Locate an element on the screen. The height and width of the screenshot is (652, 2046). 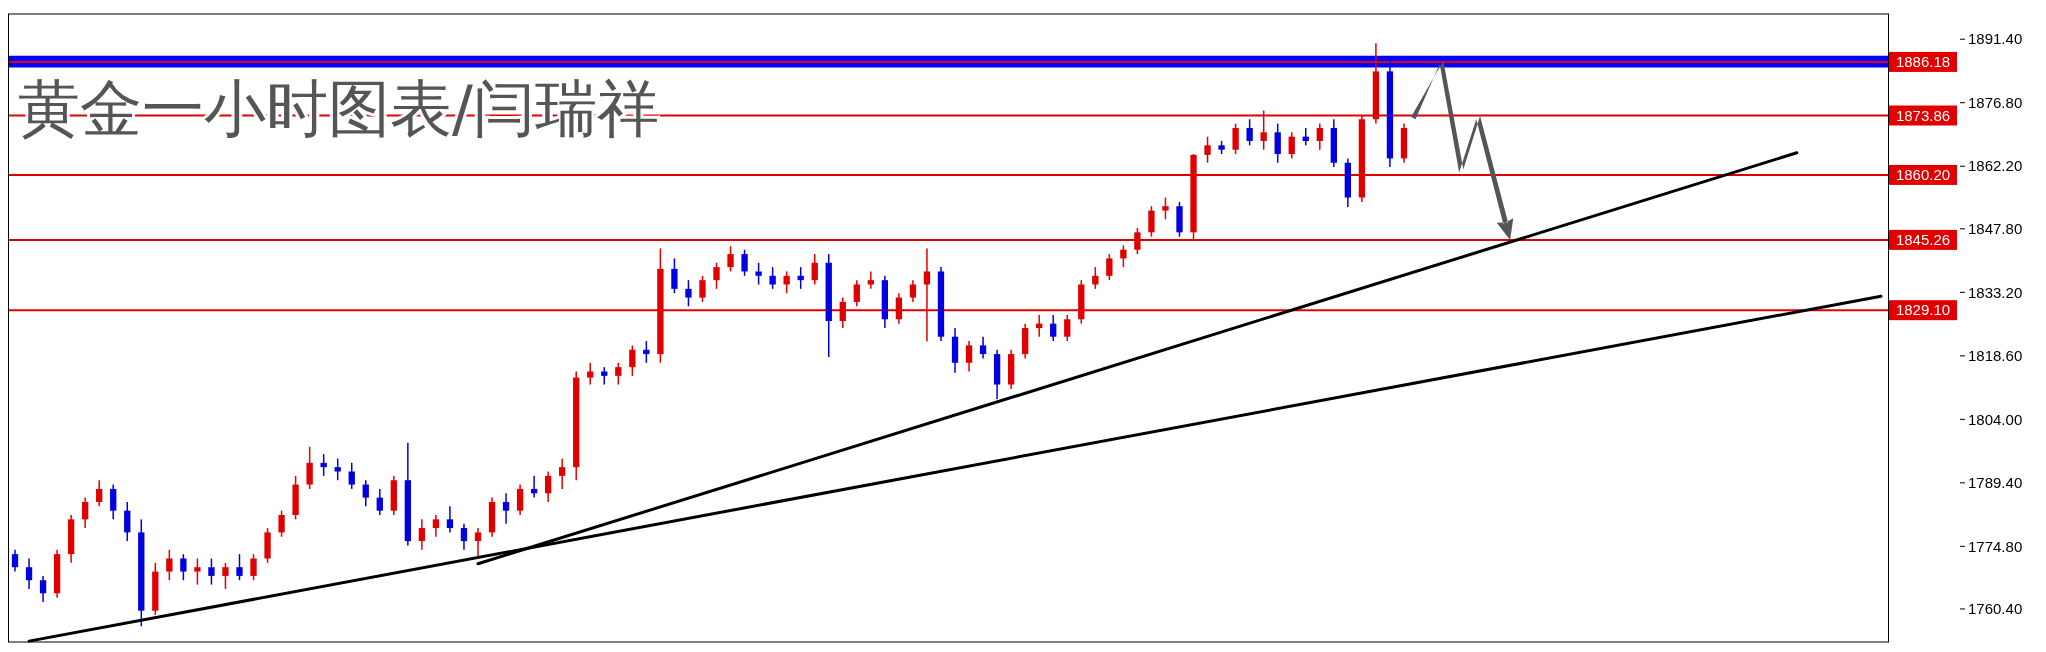
y-tick-label: 1789.40 is located at coordinates (1995, 483).